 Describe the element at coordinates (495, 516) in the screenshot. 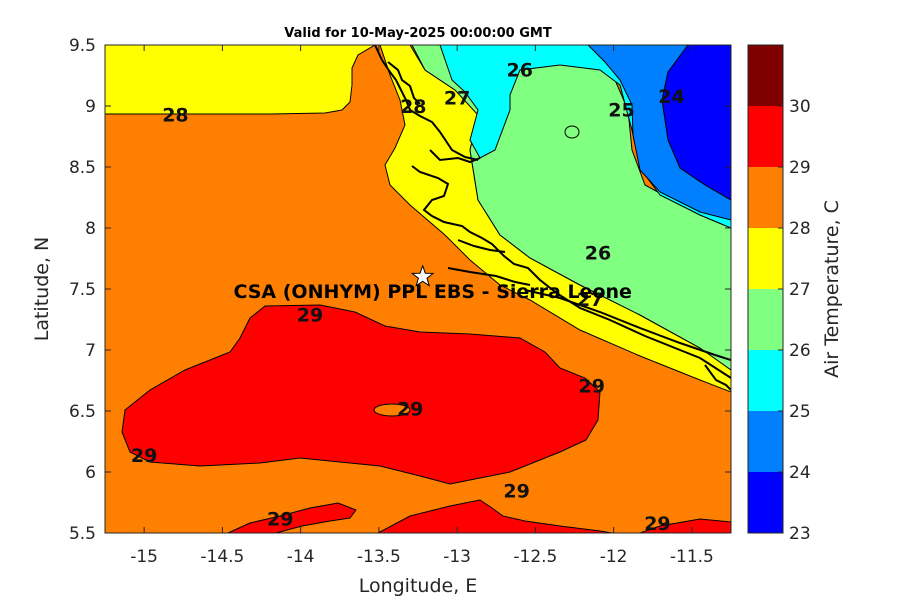

I see `band-29-south-central` at that location.